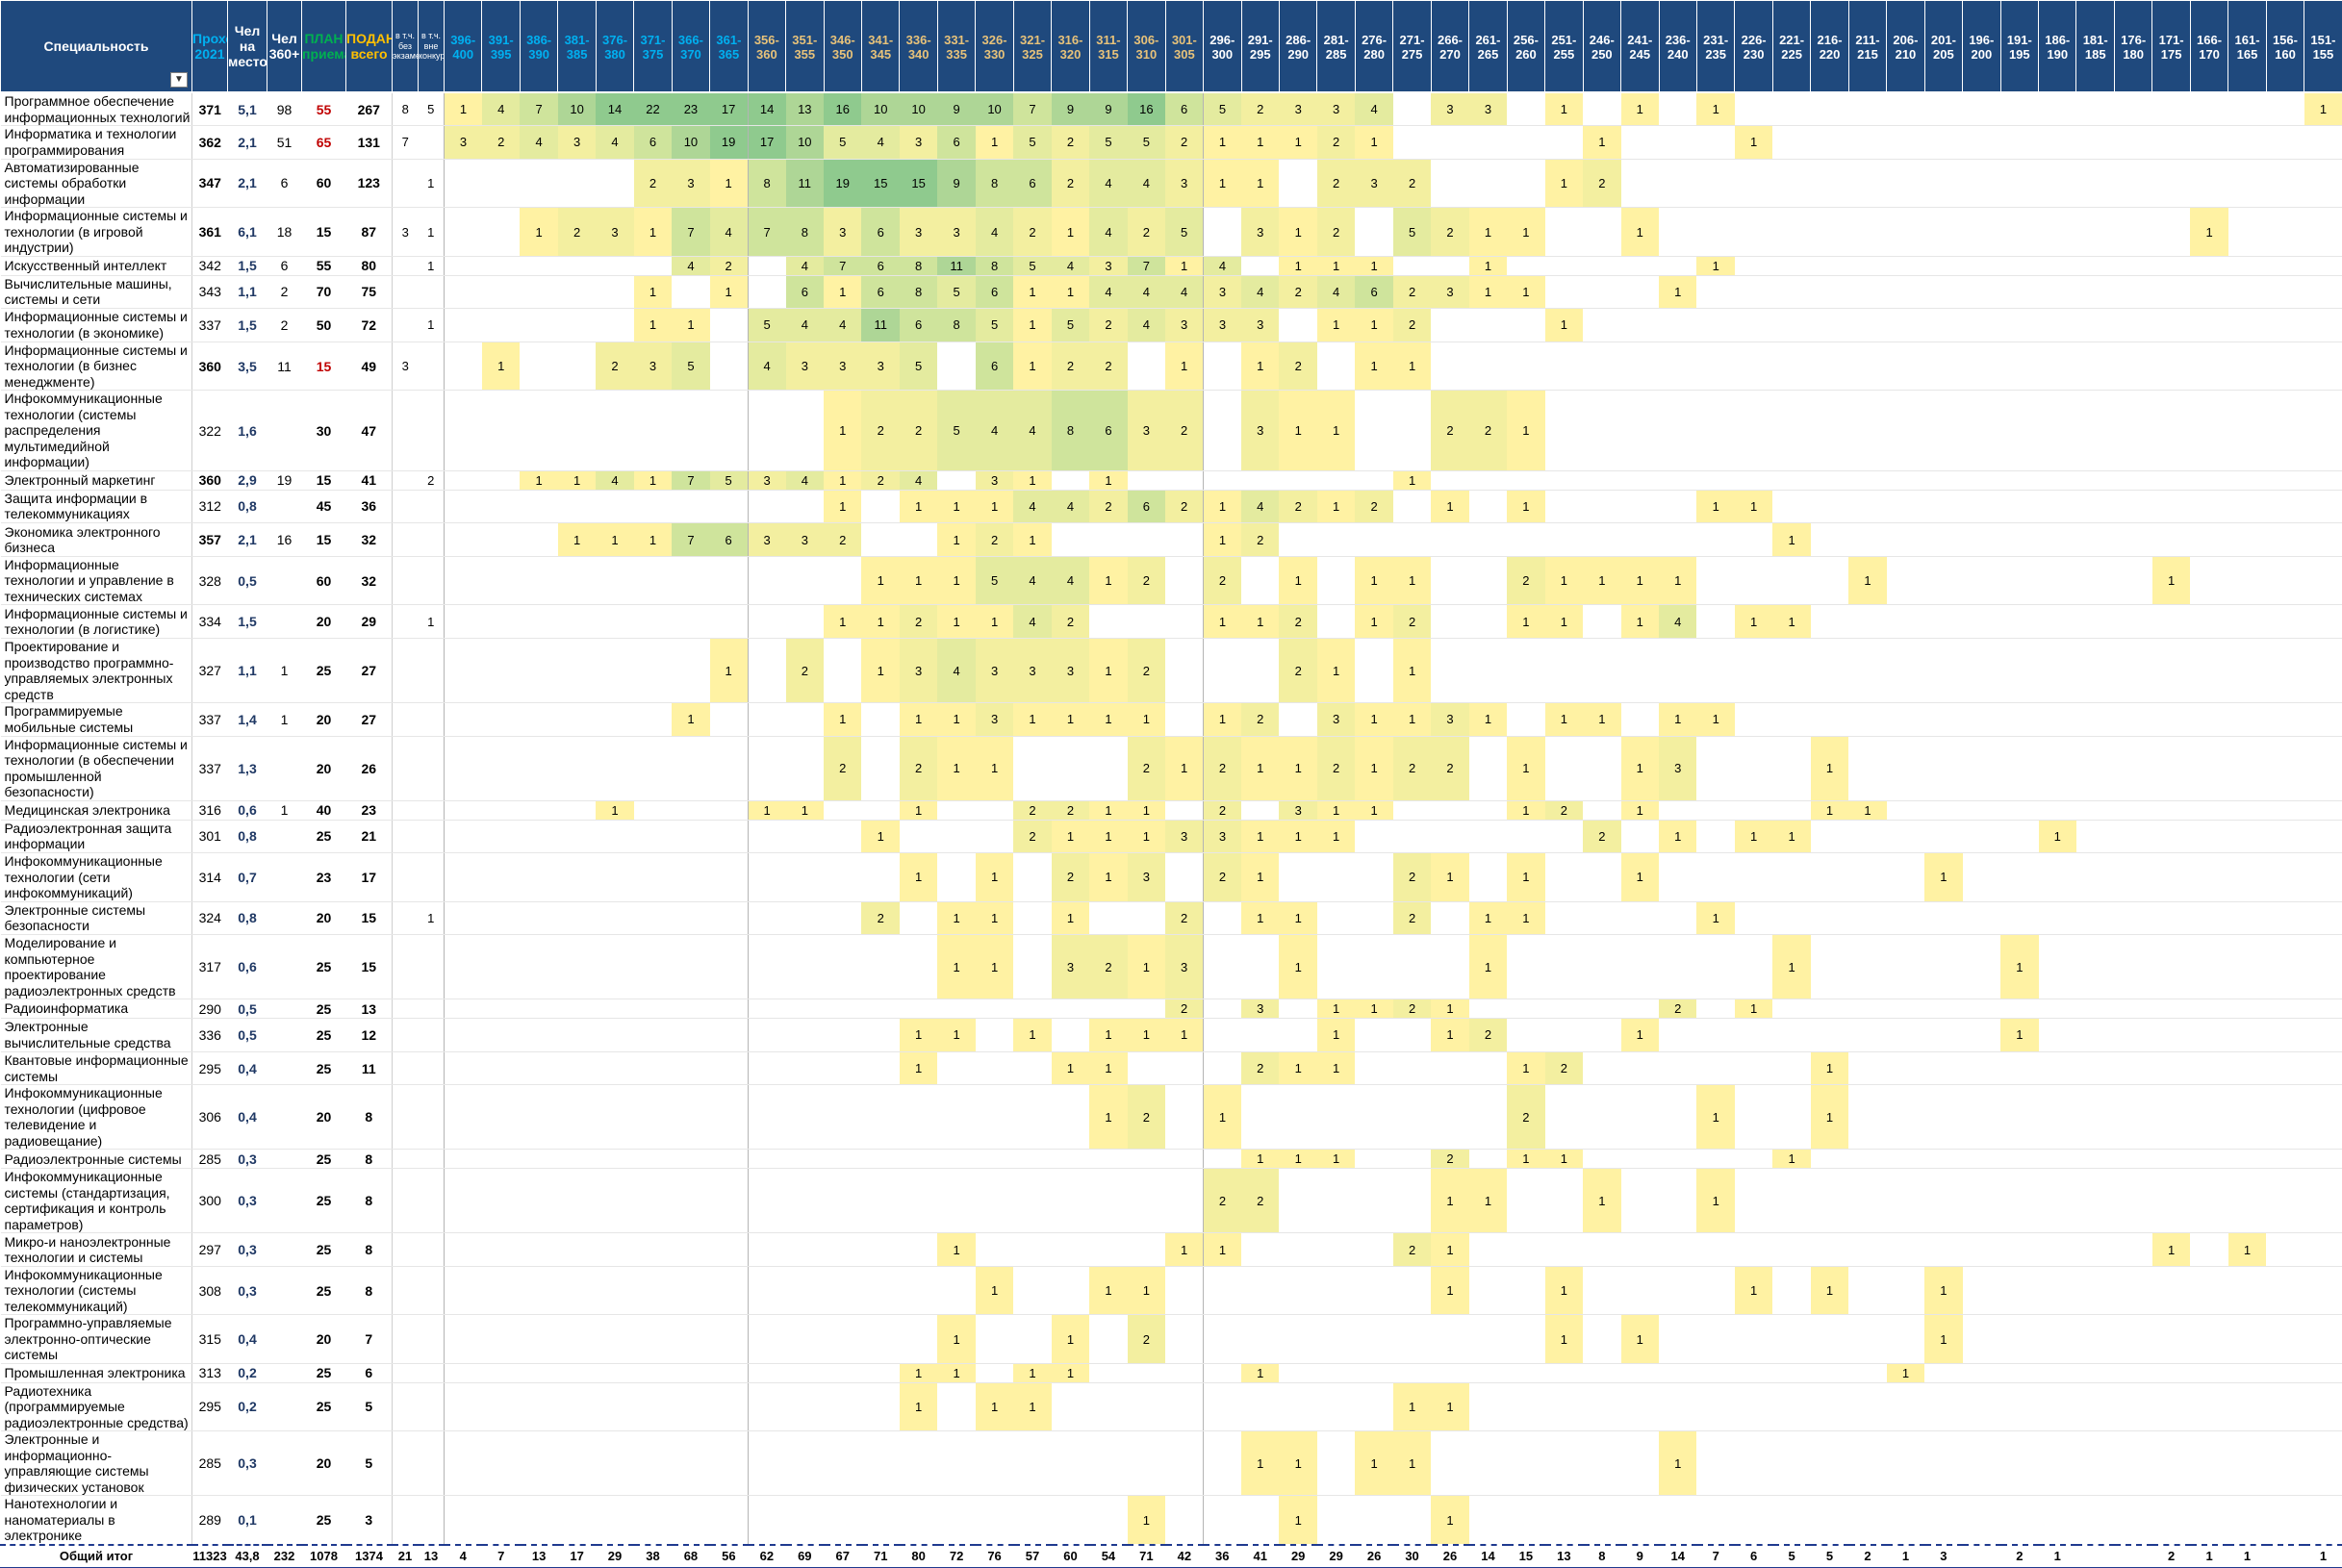  Describe the element at coordinates (324, 366) in the screenshot. I see `row-plan: 15` at that location.